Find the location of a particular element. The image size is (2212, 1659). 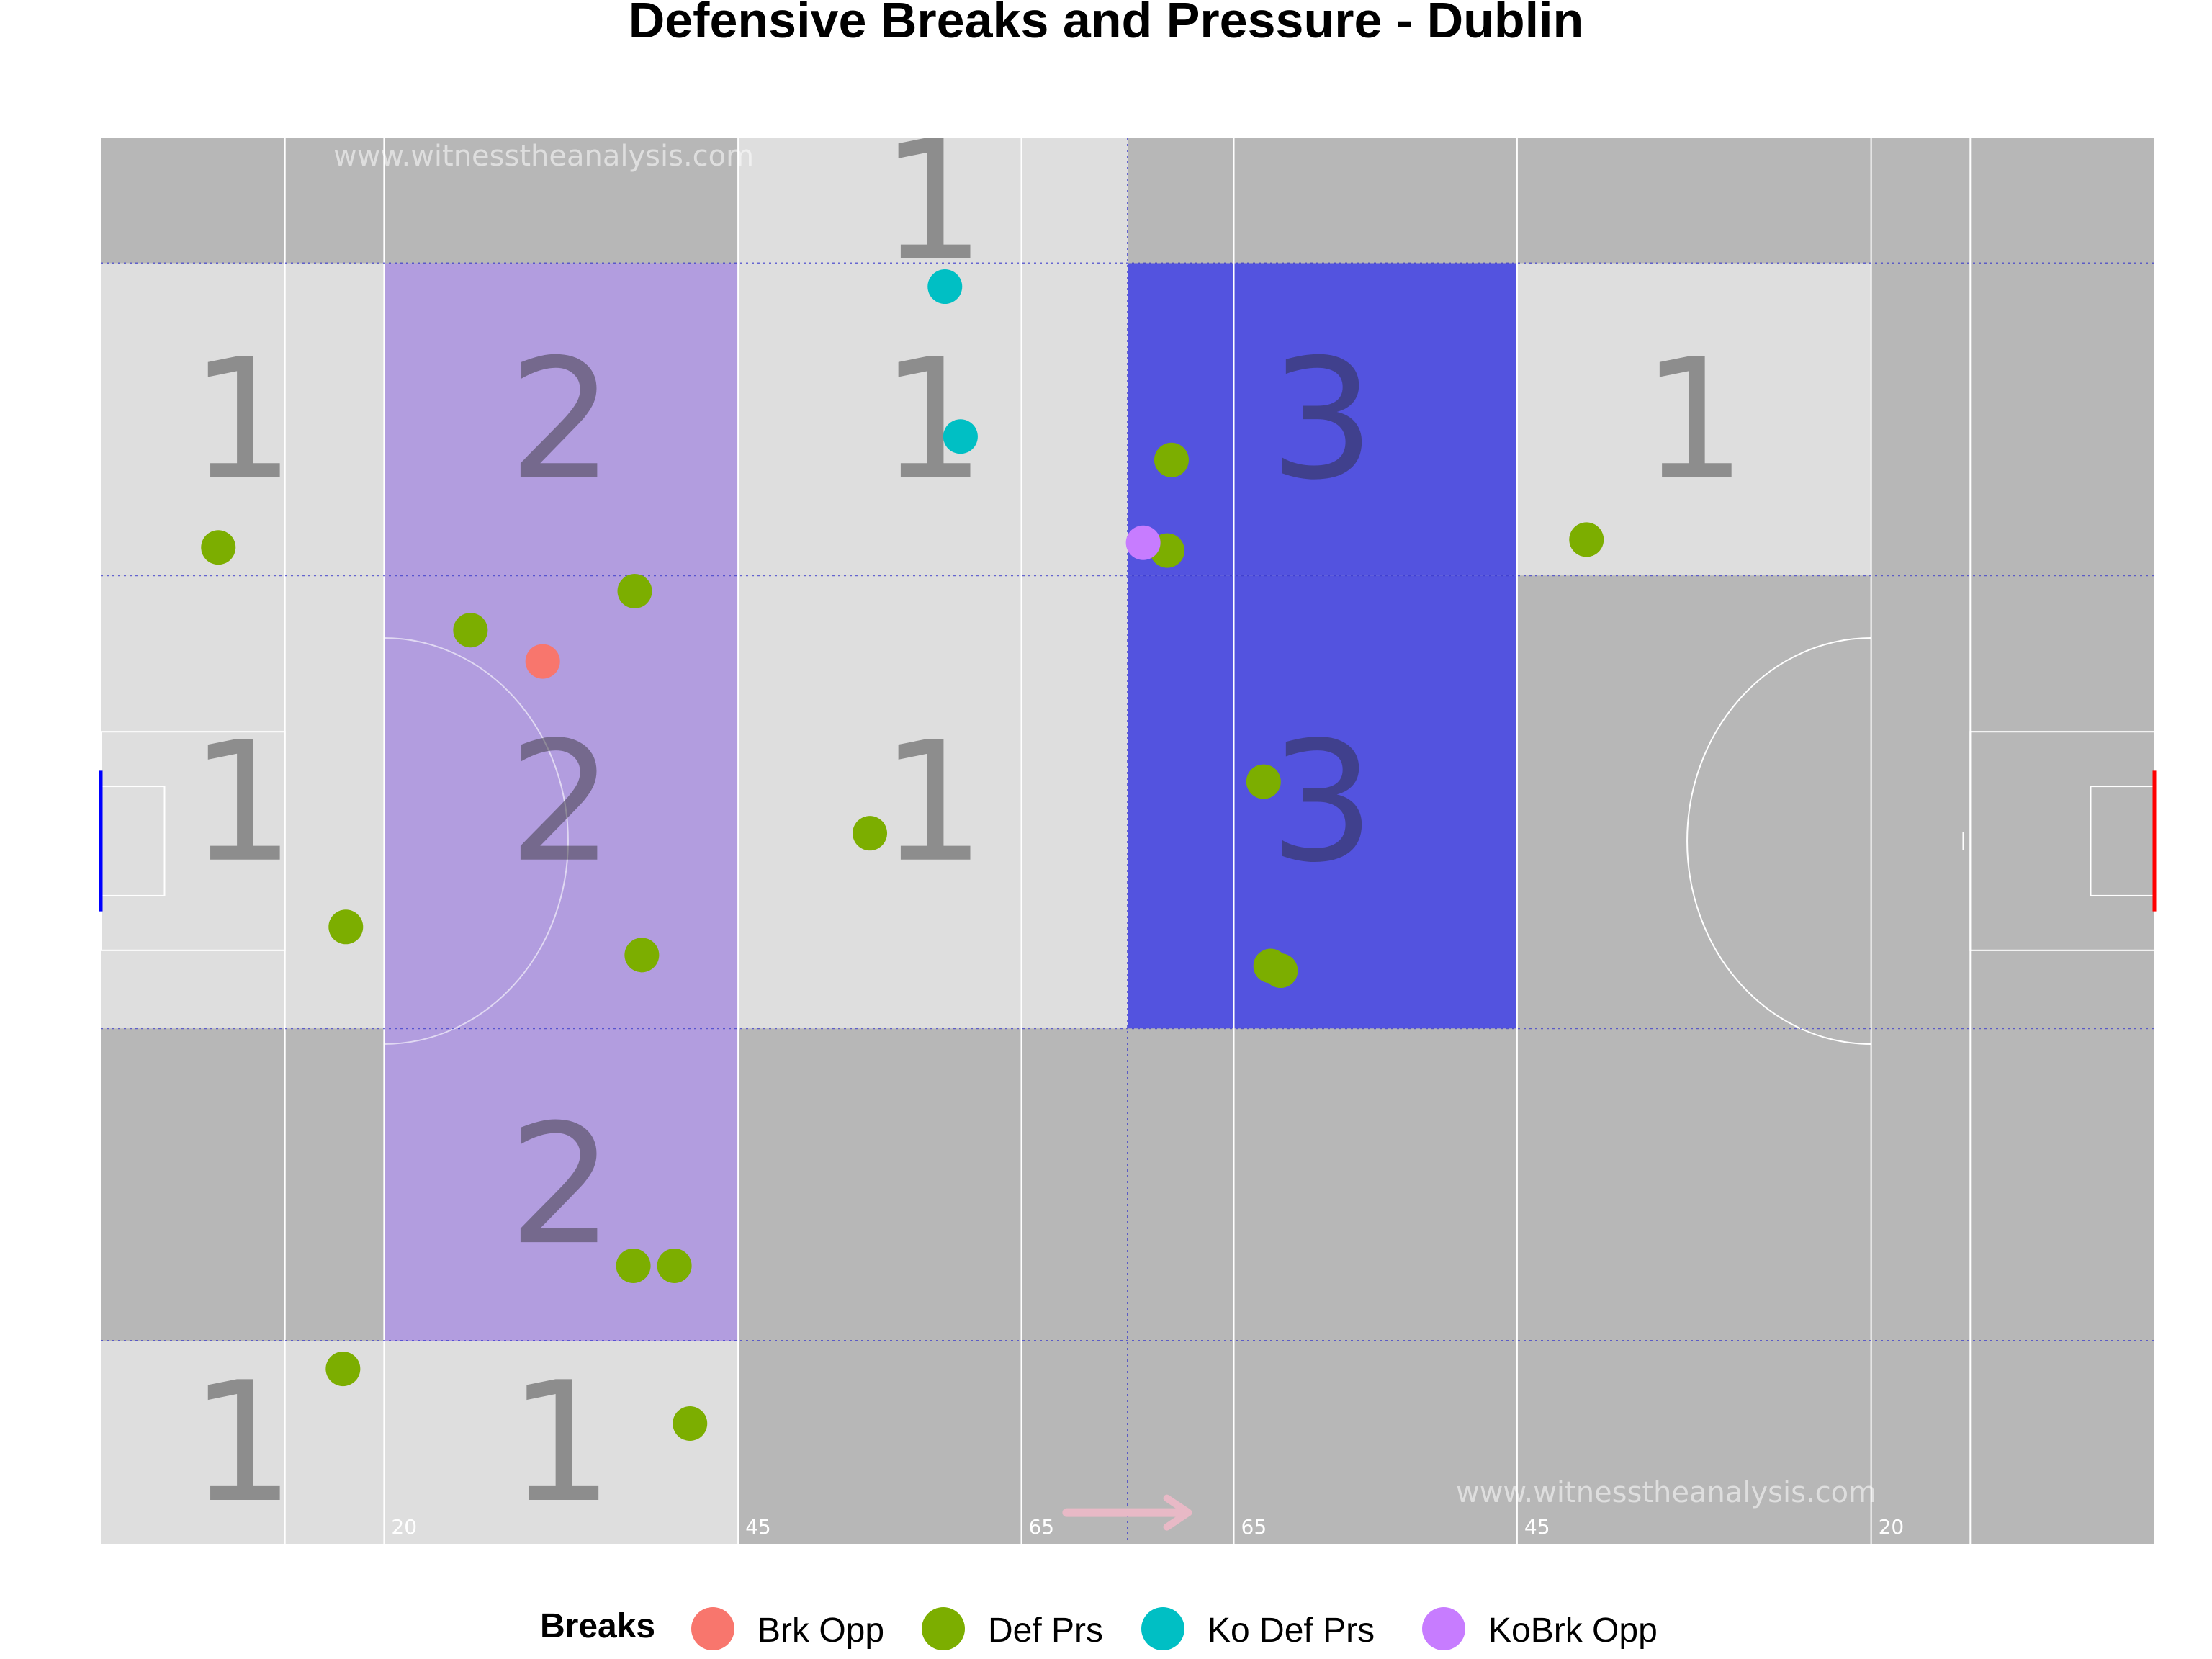

legend: Breaks Brk Opp Def Prs Ko Def Prs KoBrk Opp is located at coordinates (1099, 1629).